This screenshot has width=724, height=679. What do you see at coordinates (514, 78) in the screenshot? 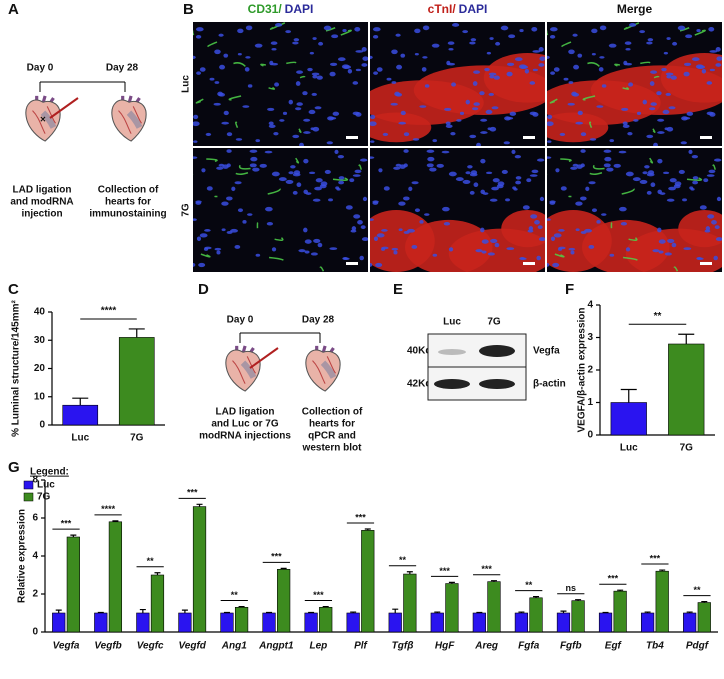
I see `tissue` at bounding box center [514, 78].